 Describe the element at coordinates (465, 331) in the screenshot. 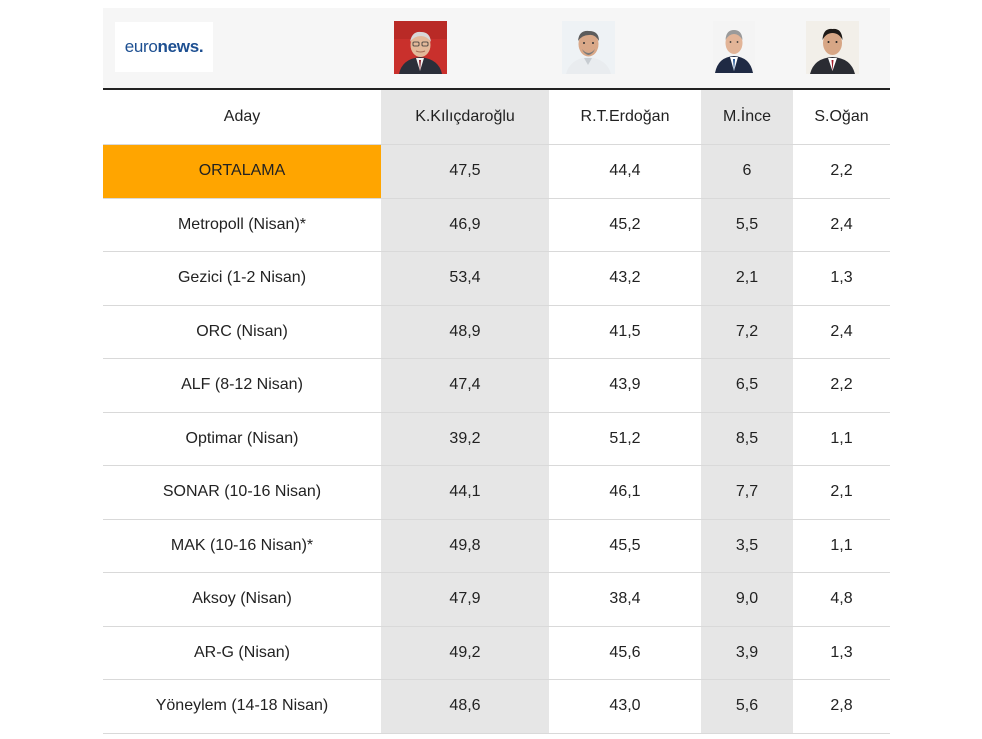

I see `value-kilicdaroglu: 48,9` at that location.